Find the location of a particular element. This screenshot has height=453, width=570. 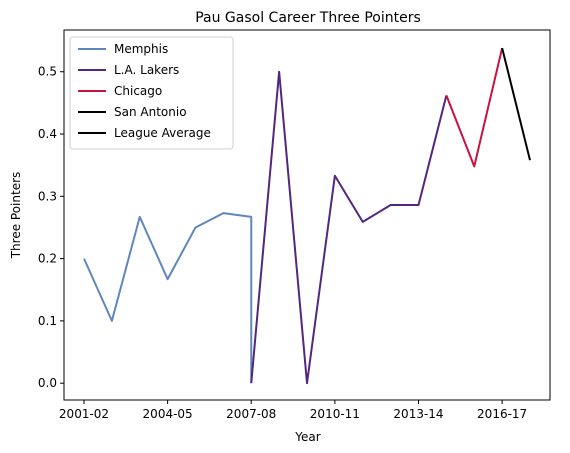

legend-label: League Average is located at coordinates (162, 133).